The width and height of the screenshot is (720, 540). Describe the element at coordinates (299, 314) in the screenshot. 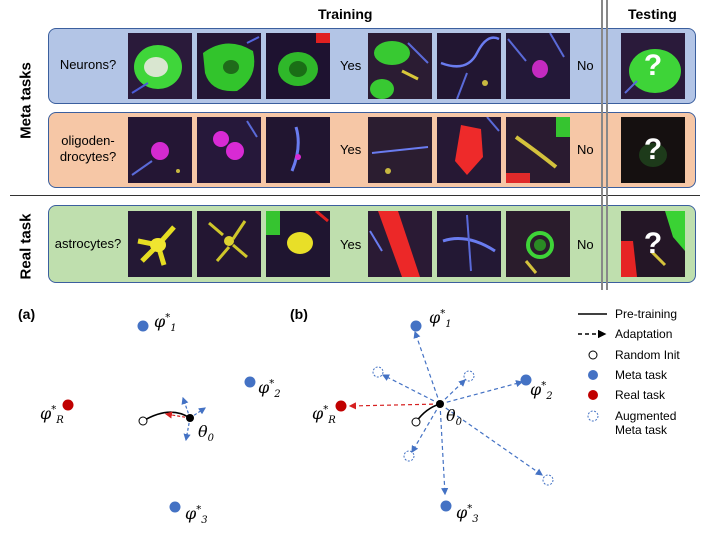

I see `panel-b-tag: (b)` at that location.